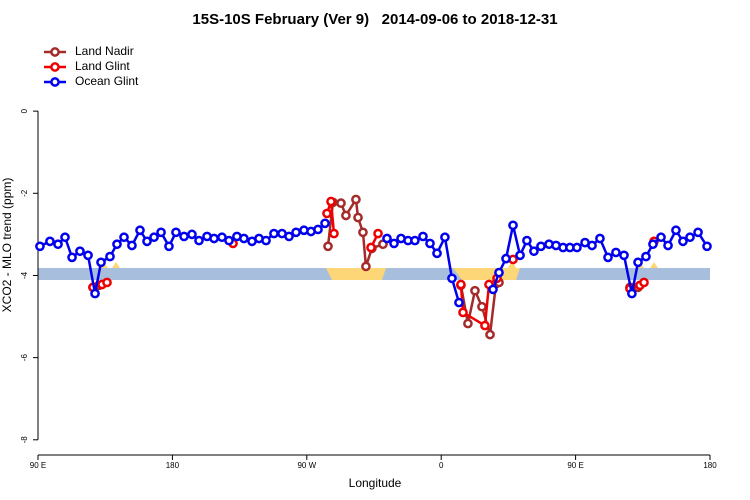 The image size is (750, 500). What do you see at coordinates (306, 465) in the screenshot?
I see `x-tick-label: 90 W` at bounding box center [306, 465].